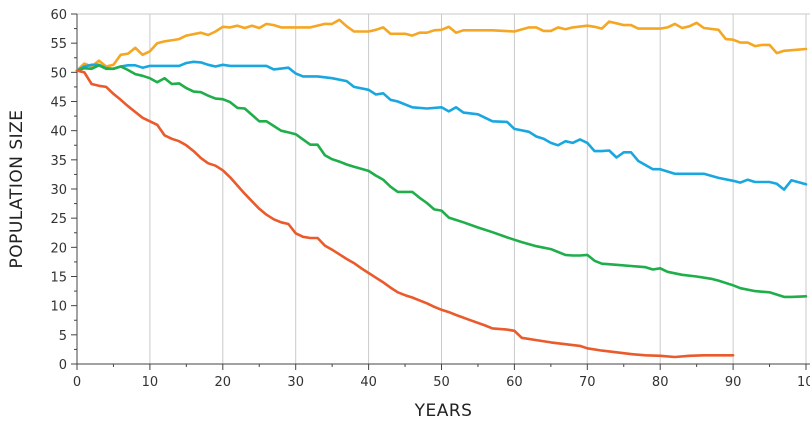  What do you see at coordinates (368, 382) in the screenshot?
I see `x-tick-label: 40` at bounding box center [368, 382].